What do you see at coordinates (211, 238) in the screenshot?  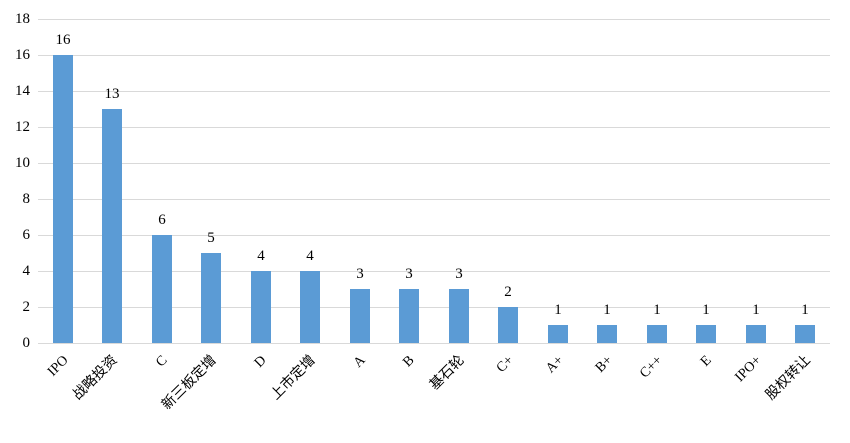 I see `bar-value-label: 5` at bounding box center [211, 238].